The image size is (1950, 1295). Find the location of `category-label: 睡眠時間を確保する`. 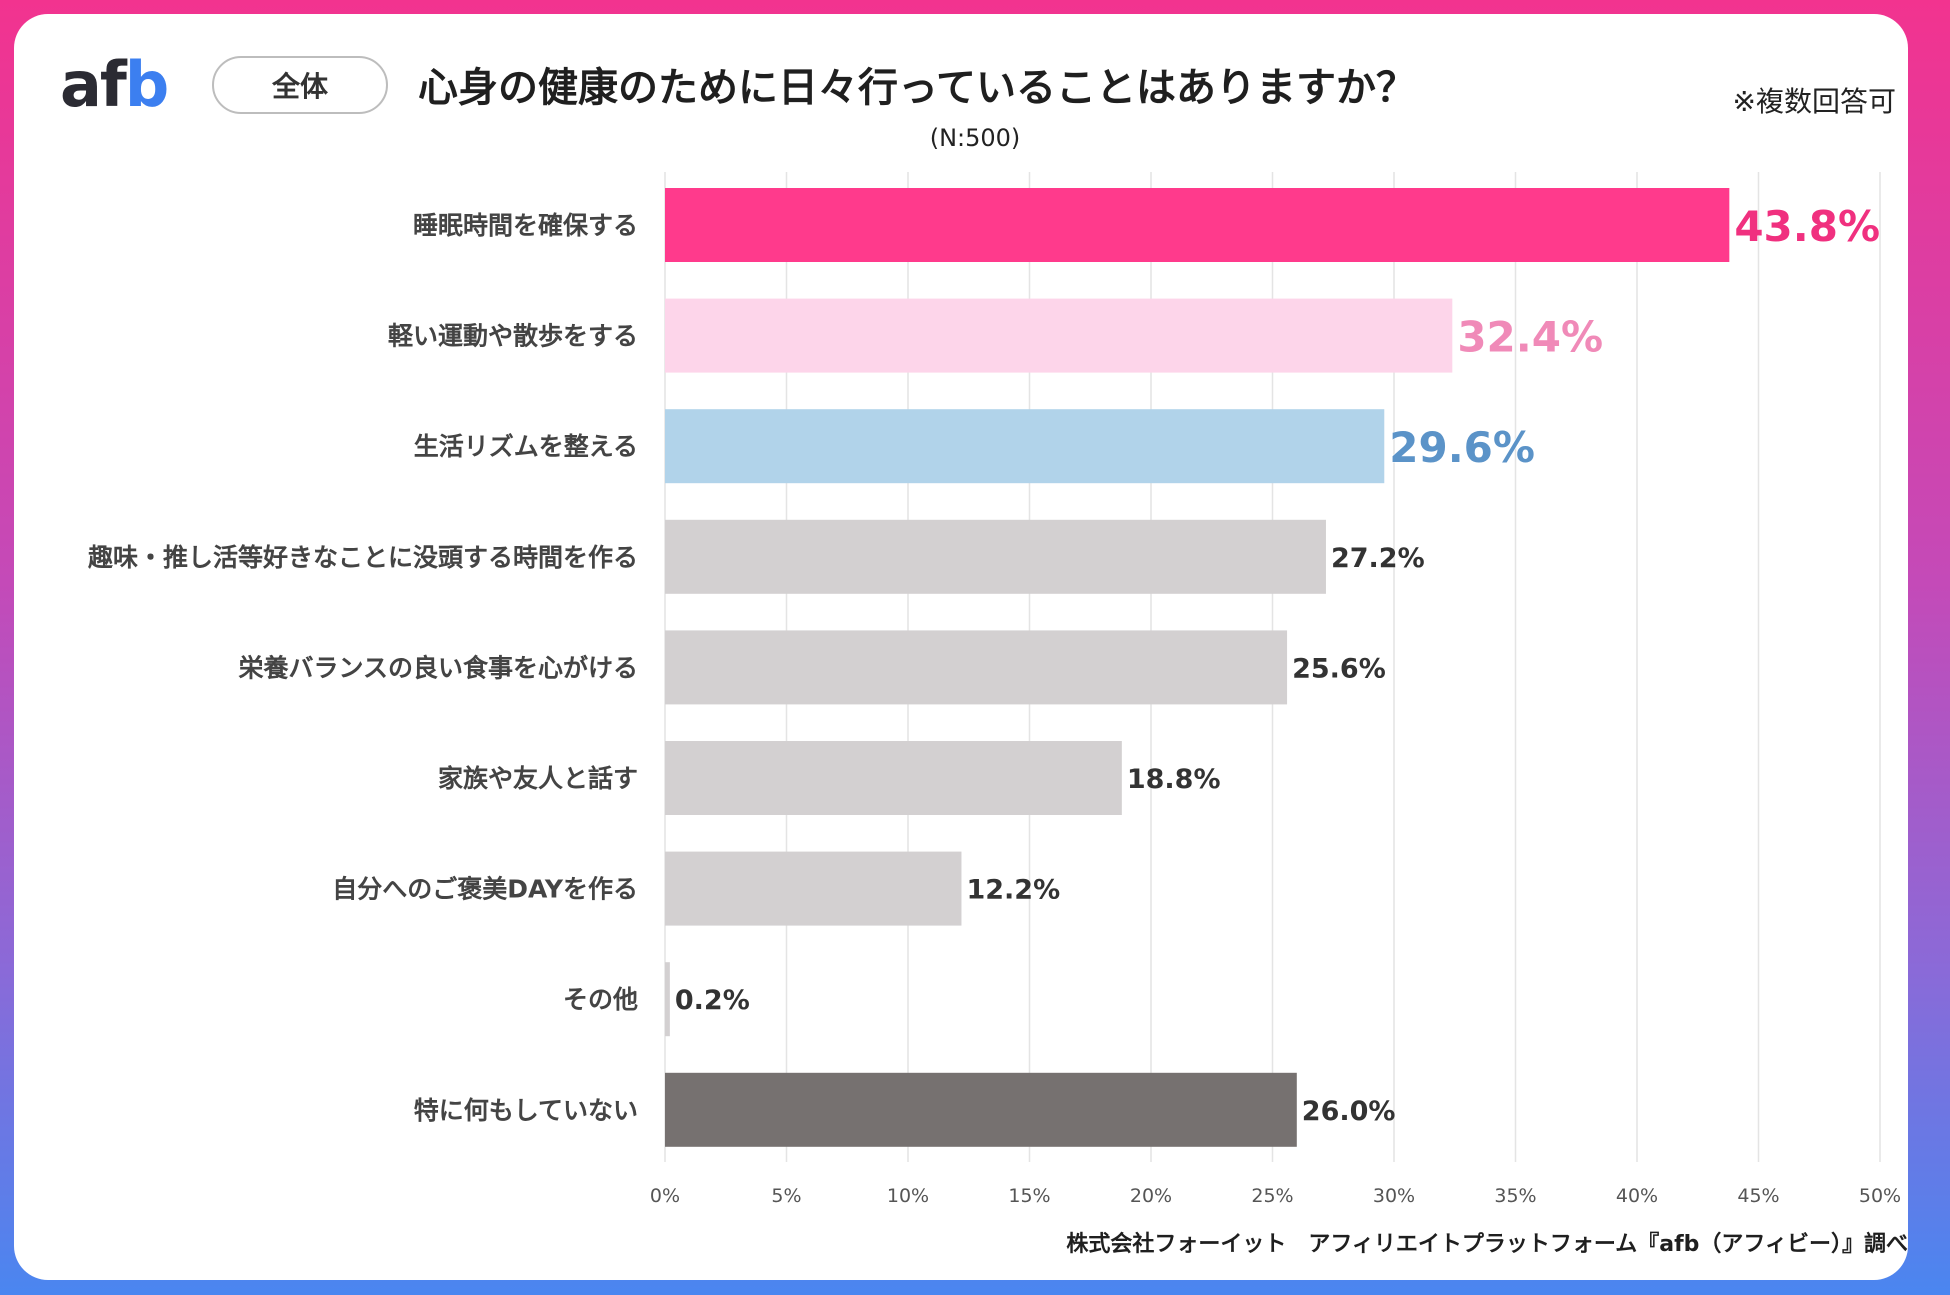

category-label: 睡眠時間を確保する is located at coordinates (525, 225).